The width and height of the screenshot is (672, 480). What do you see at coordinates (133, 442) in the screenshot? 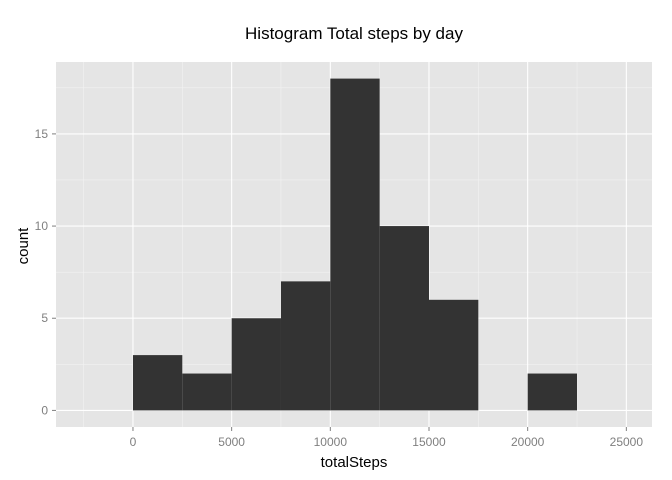
I see `x-tick-label: 0` at bounding box center [133, 442].